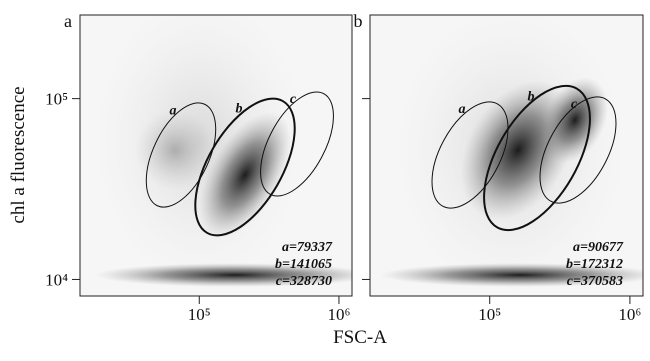  I want to click on y-tick-label: 10⁵, so click(56, 99).